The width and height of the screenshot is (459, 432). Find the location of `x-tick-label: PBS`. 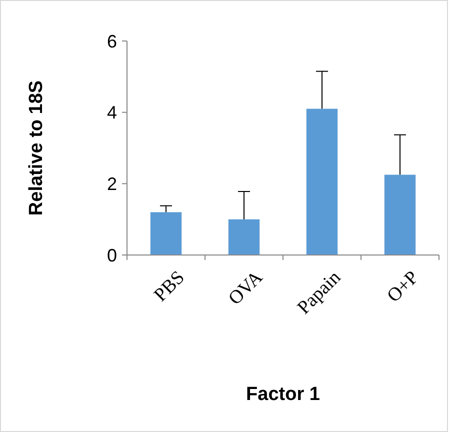

x-tick-label: PBS is located at coordinates (169, 286).